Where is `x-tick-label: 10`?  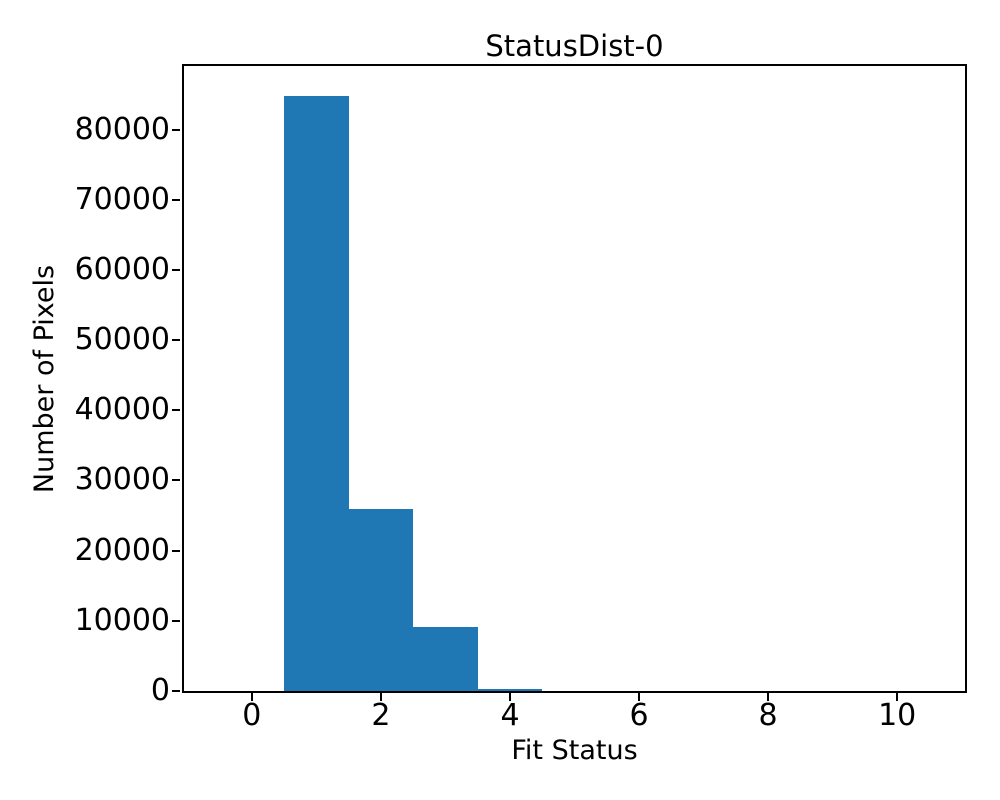
x-tick-label: 10 is located at coordinates (897, 715).